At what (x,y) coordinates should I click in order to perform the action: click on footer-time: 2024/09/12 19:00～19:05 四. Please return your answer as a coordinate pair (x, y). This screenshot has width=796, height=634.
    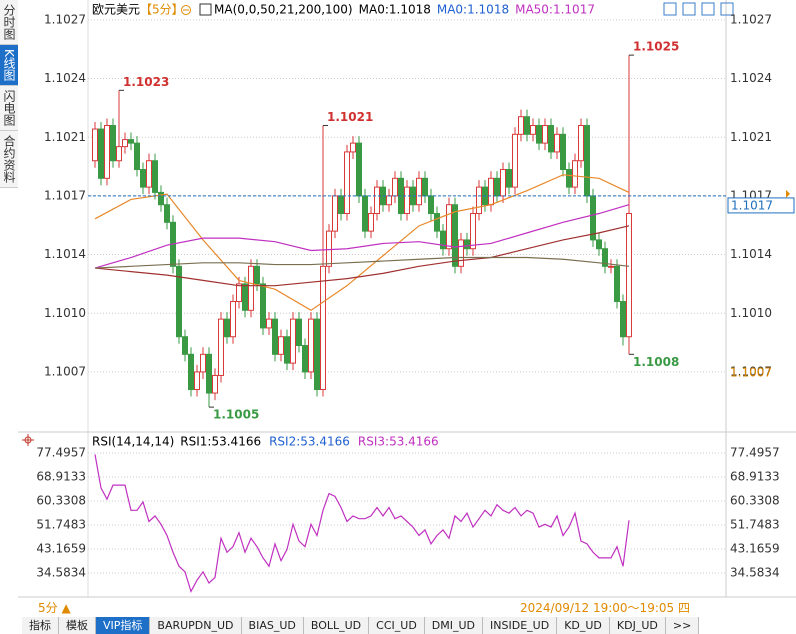
    Looking at the image, I should click on (605, 608).